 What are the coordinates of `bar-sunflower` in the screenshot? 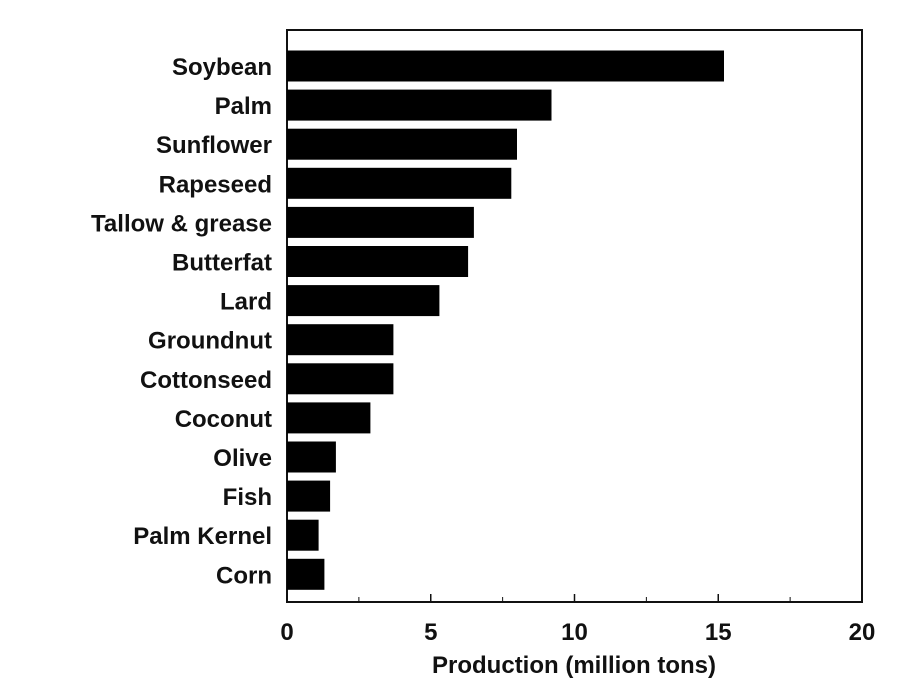 It's located at (402, 144).